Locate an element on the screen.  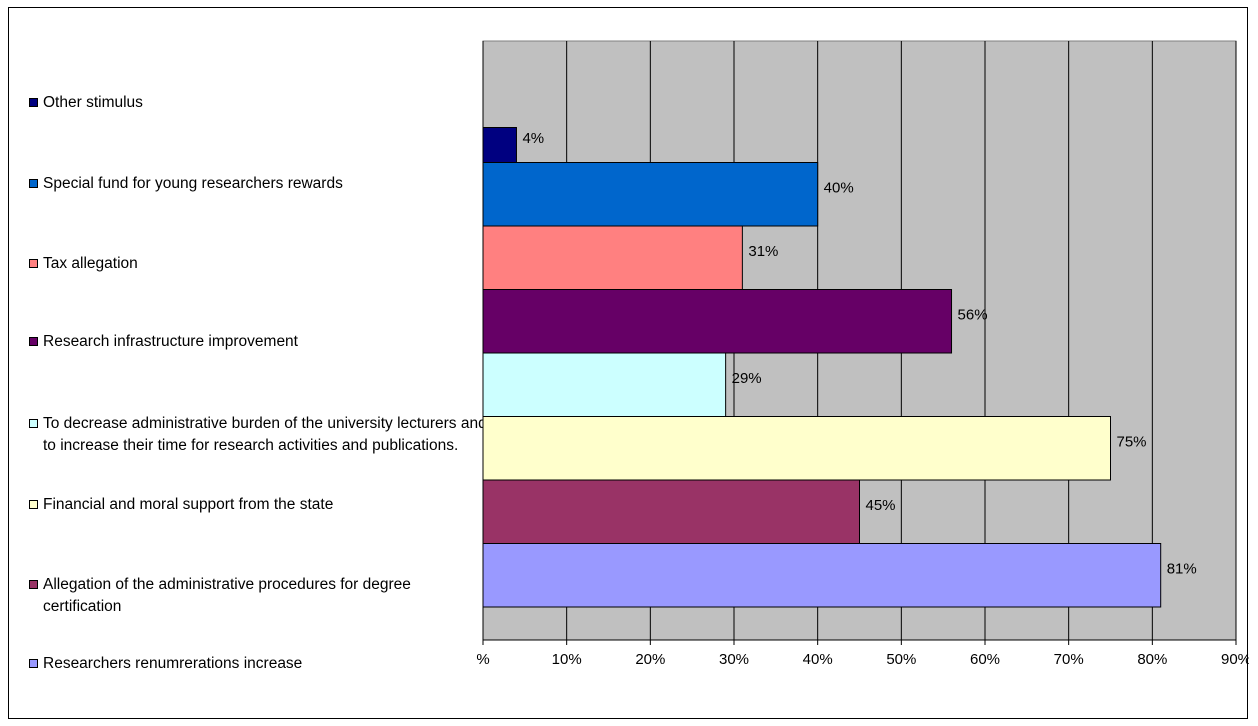
data-label: 40% is located at coordinates (839, 187).